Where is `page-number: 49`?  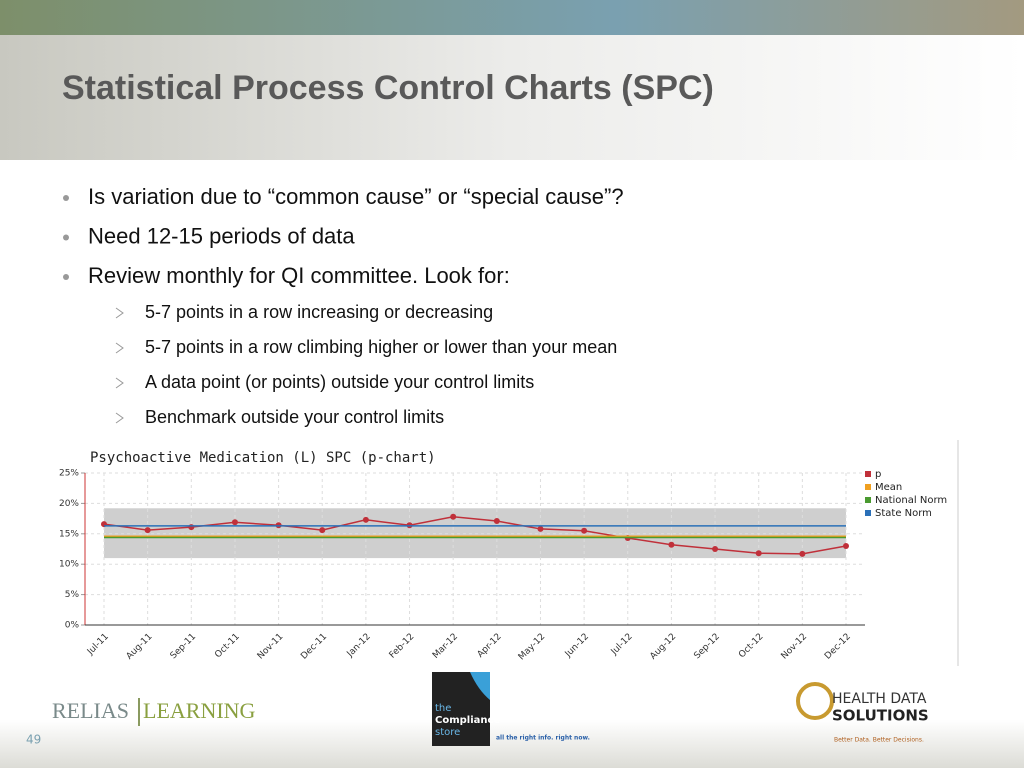 page-number: 49 is located at coordinates (33, 740).